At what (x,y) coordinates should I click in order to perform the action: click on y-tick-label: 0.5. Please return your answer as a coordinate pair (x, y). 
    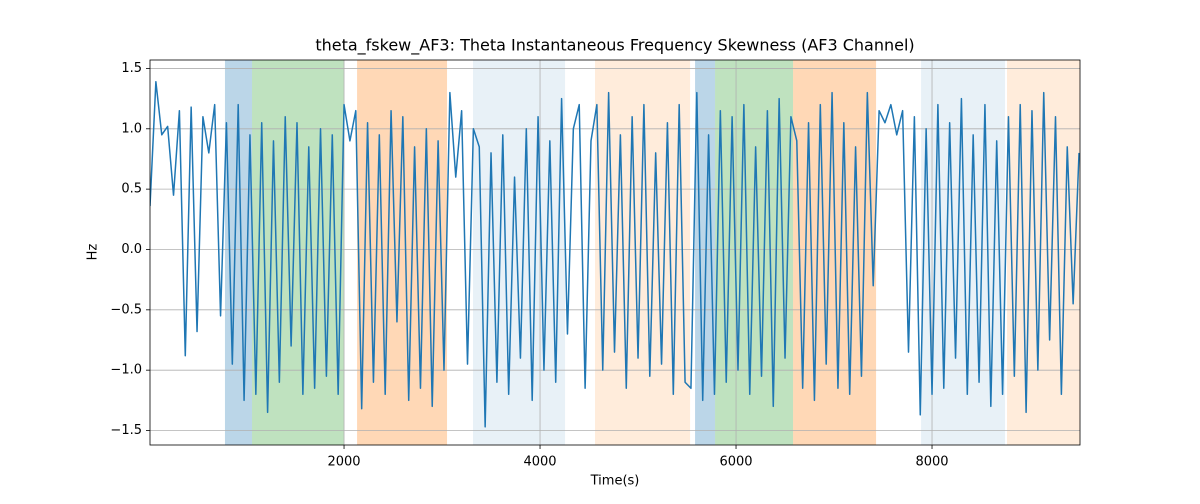
    Looking at the image, I should click on (131, 189).